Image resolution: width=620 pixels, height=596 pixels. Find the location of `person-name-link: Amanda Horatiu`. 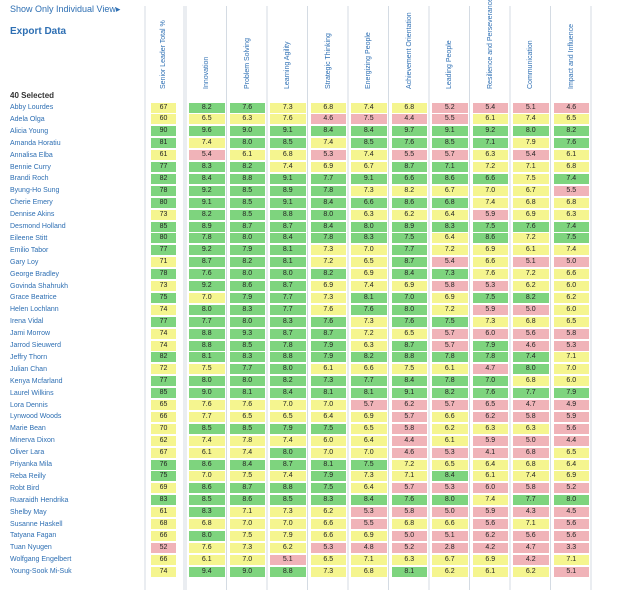

person-name-link: Amanda Horatiu is located at coordinates (35, 143).